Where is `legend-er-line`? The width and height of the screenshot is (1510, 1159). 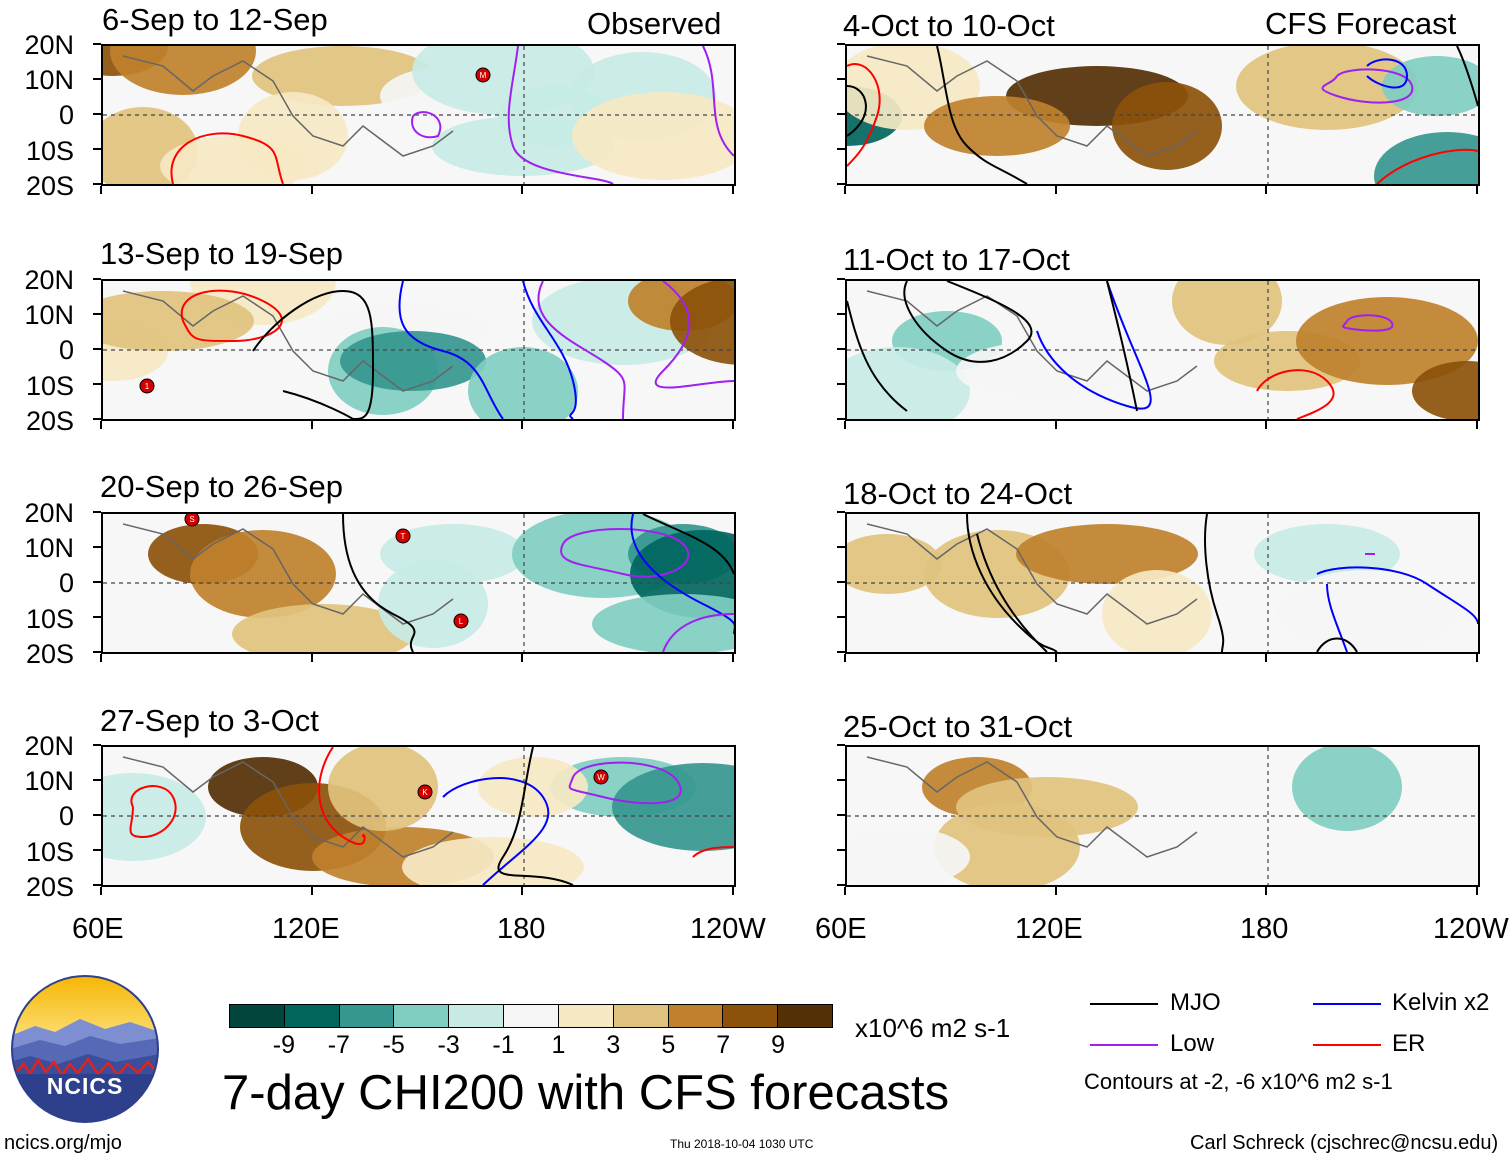 legend-er-line is located at coordinates (1347, 1045).